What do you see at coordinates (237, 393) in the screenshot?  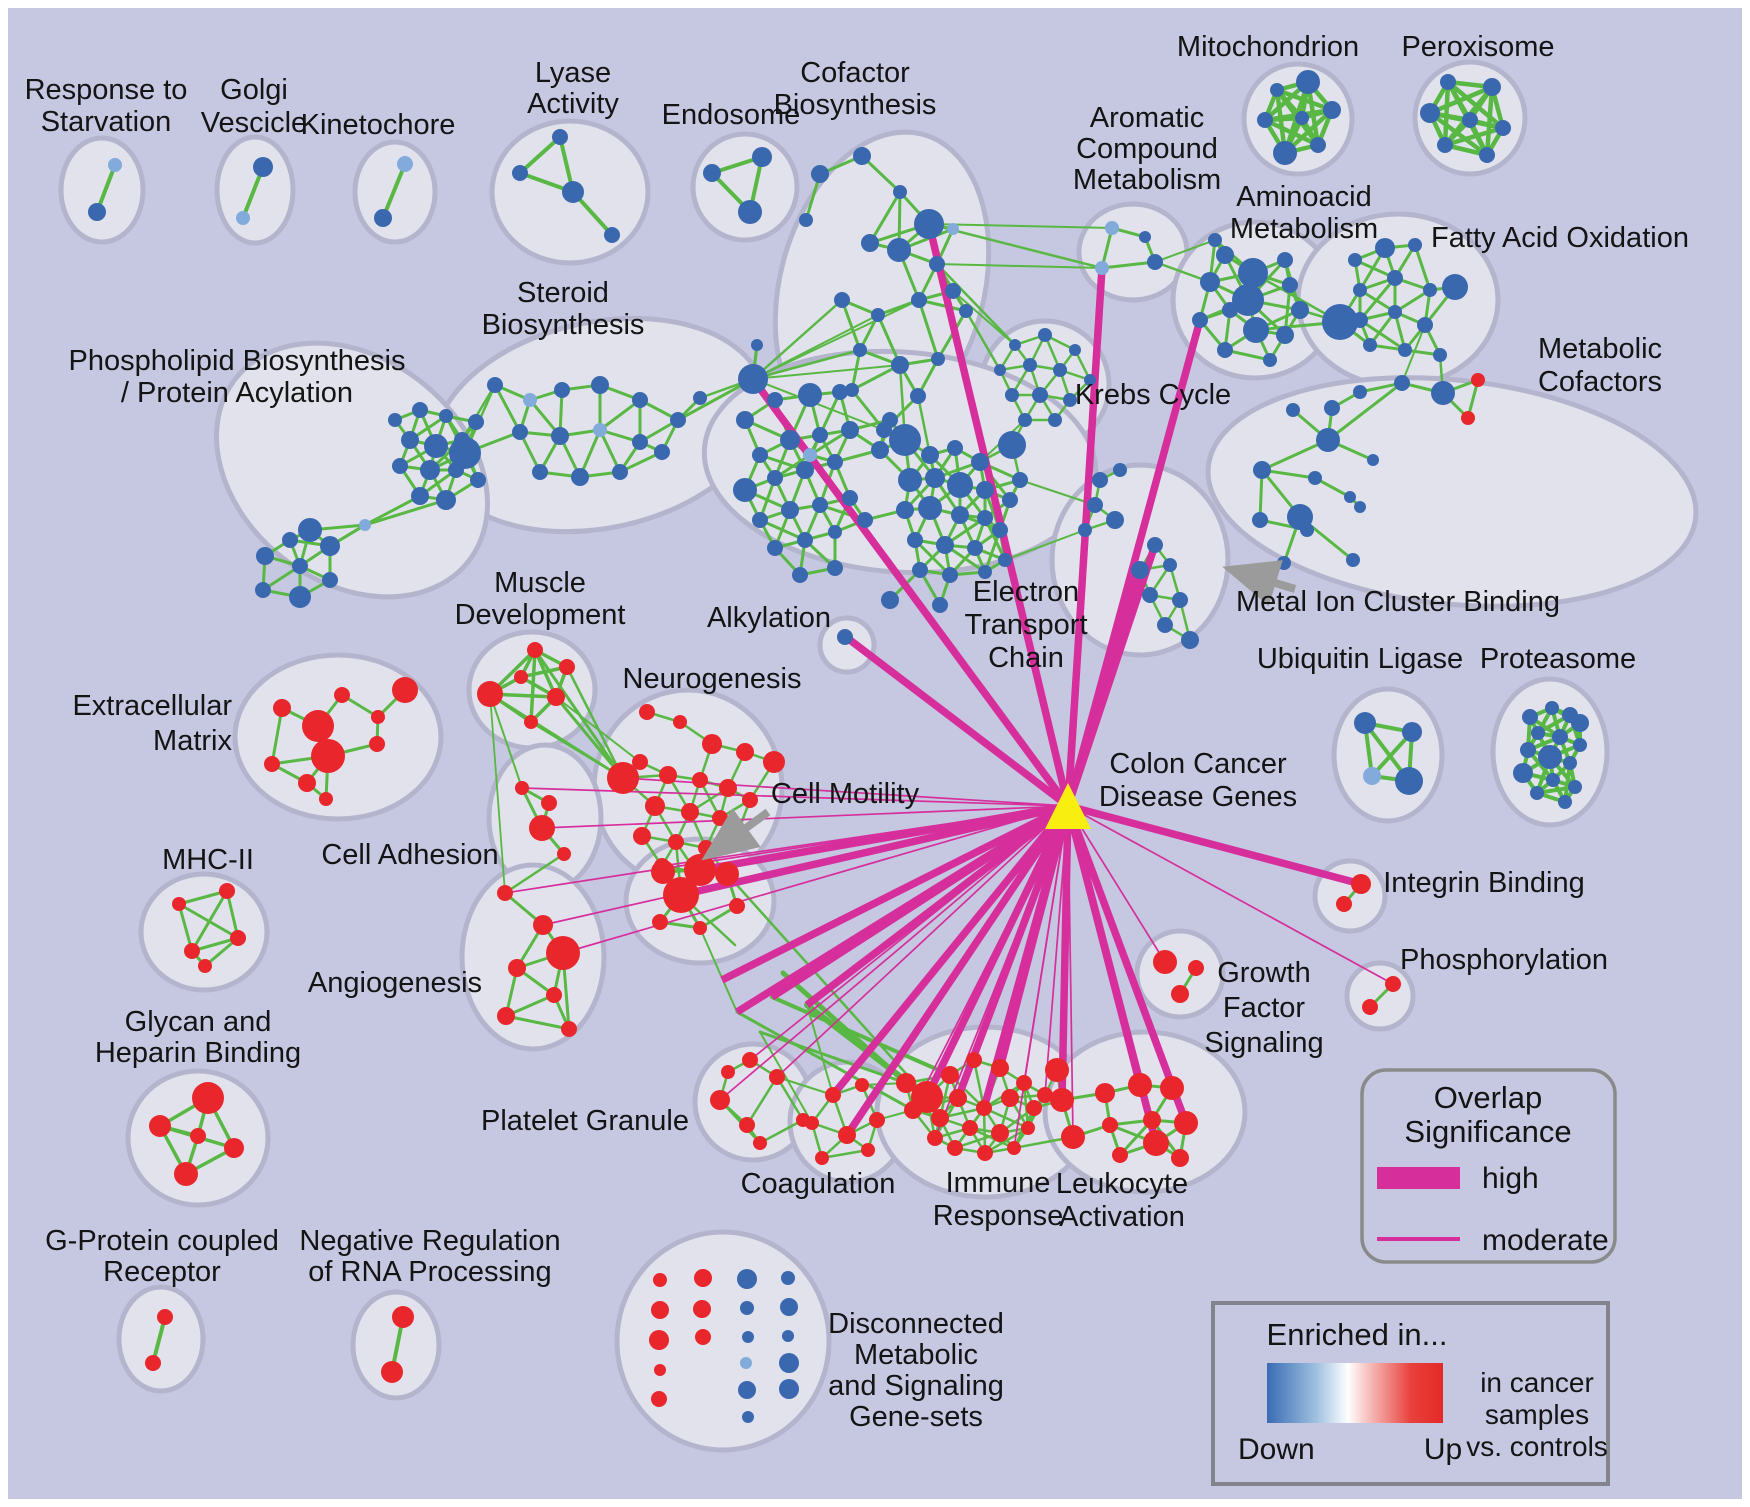 I see `phospholipid-biosynthesis-label: / Protein Acylation` at bounding box center [237, 393].